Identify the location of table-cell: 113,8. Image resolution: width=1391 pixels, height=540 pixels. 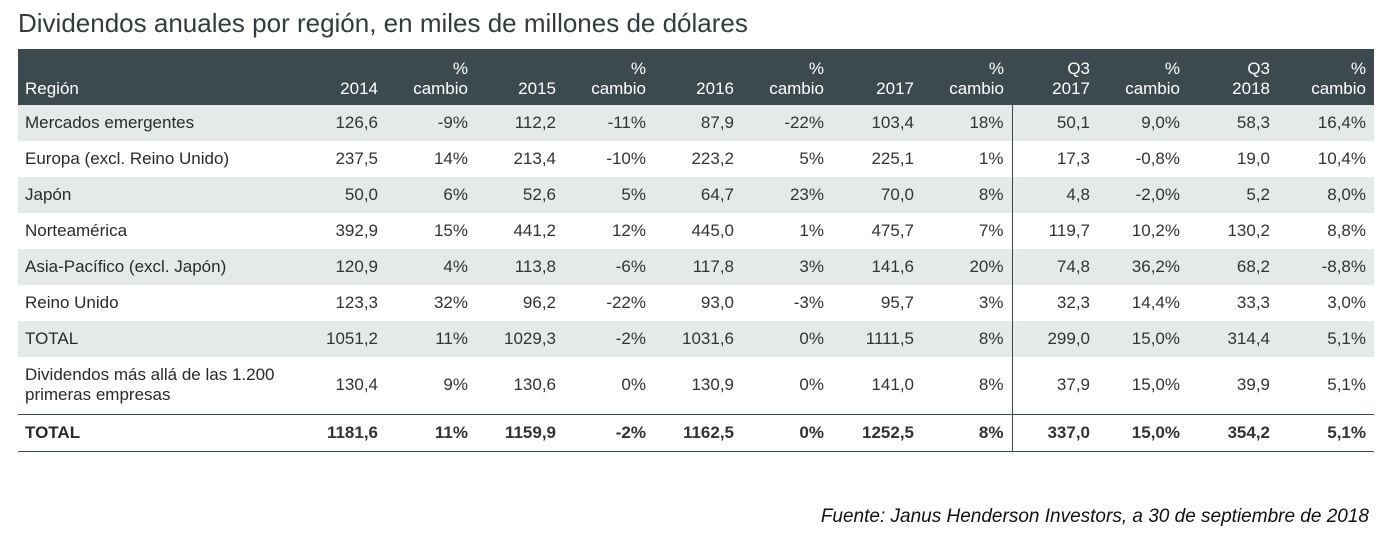
(535, 266).